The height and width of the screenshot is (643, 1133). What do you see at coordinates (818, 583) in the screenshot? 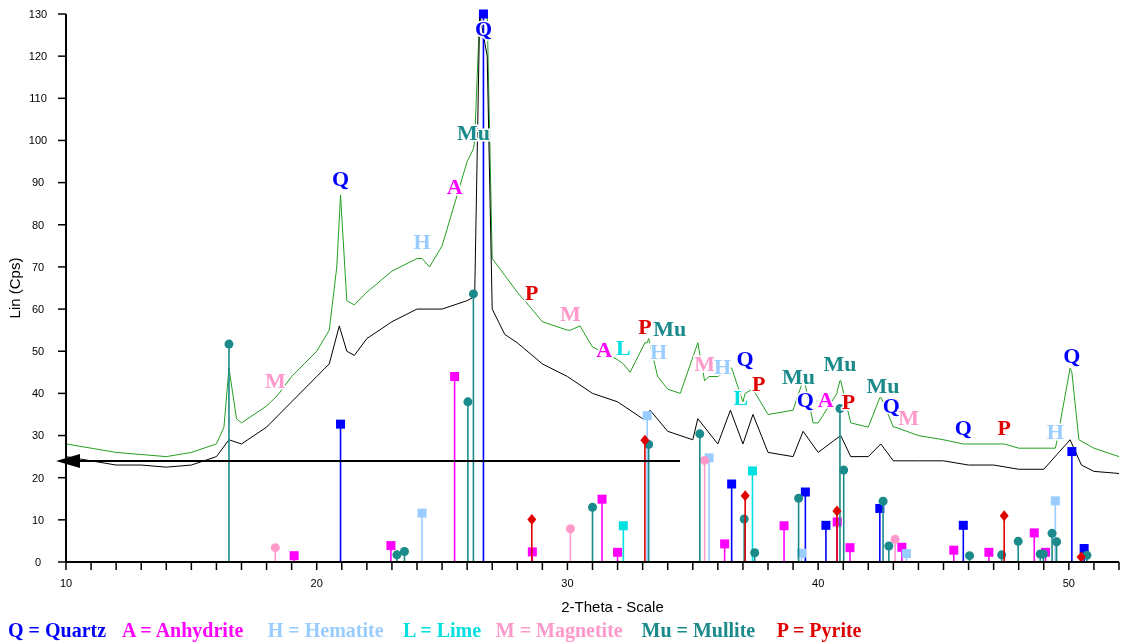
I see `x-tick-label: 40` at bounding box center [818, 583].